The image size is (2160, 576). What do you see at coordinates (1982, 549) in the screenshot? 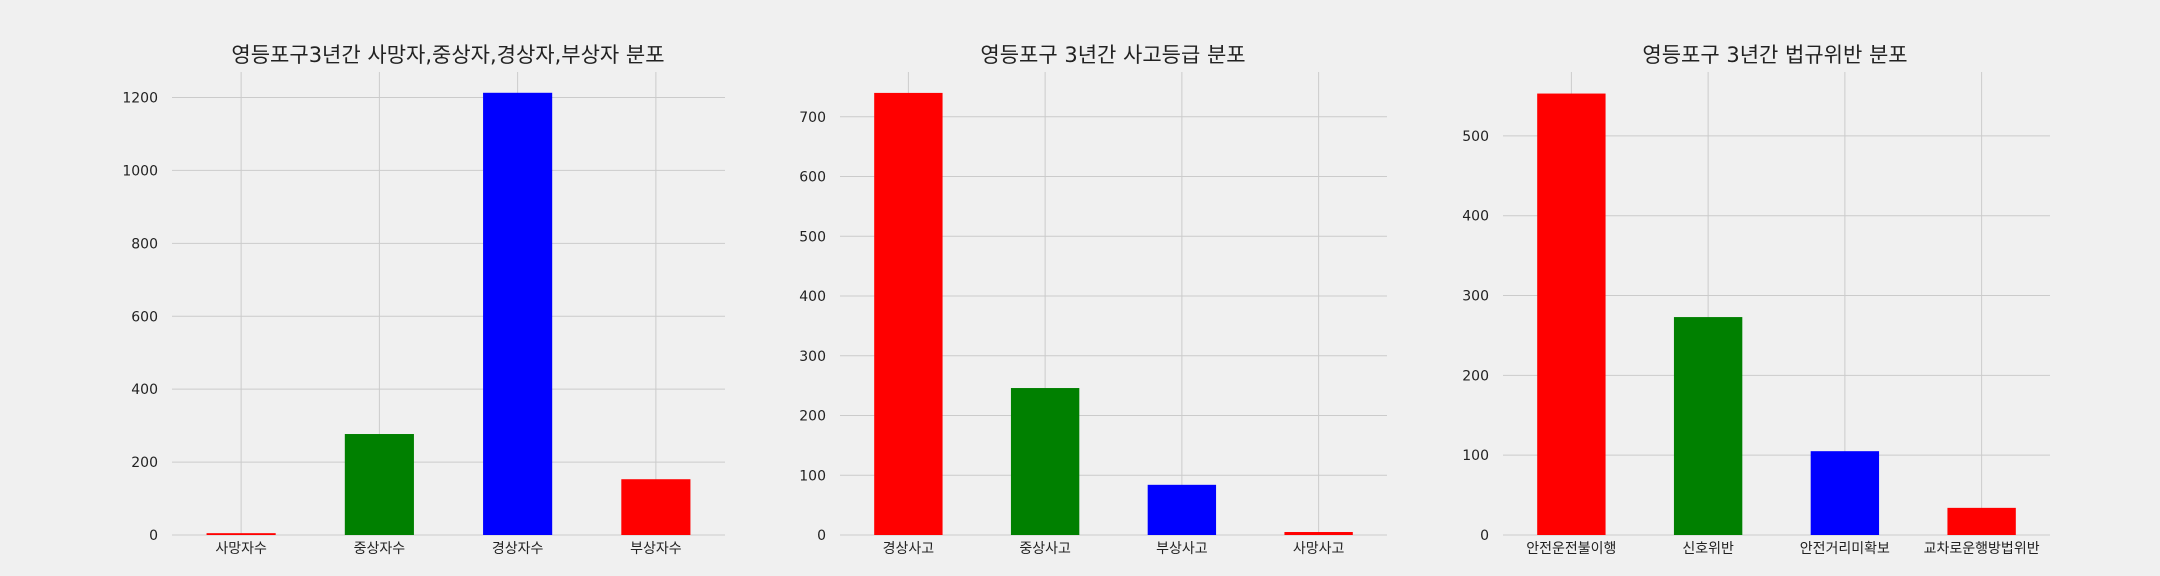
I see `x-tick-label: 교차로운행방법위반` at bounding box center [1982, 549].